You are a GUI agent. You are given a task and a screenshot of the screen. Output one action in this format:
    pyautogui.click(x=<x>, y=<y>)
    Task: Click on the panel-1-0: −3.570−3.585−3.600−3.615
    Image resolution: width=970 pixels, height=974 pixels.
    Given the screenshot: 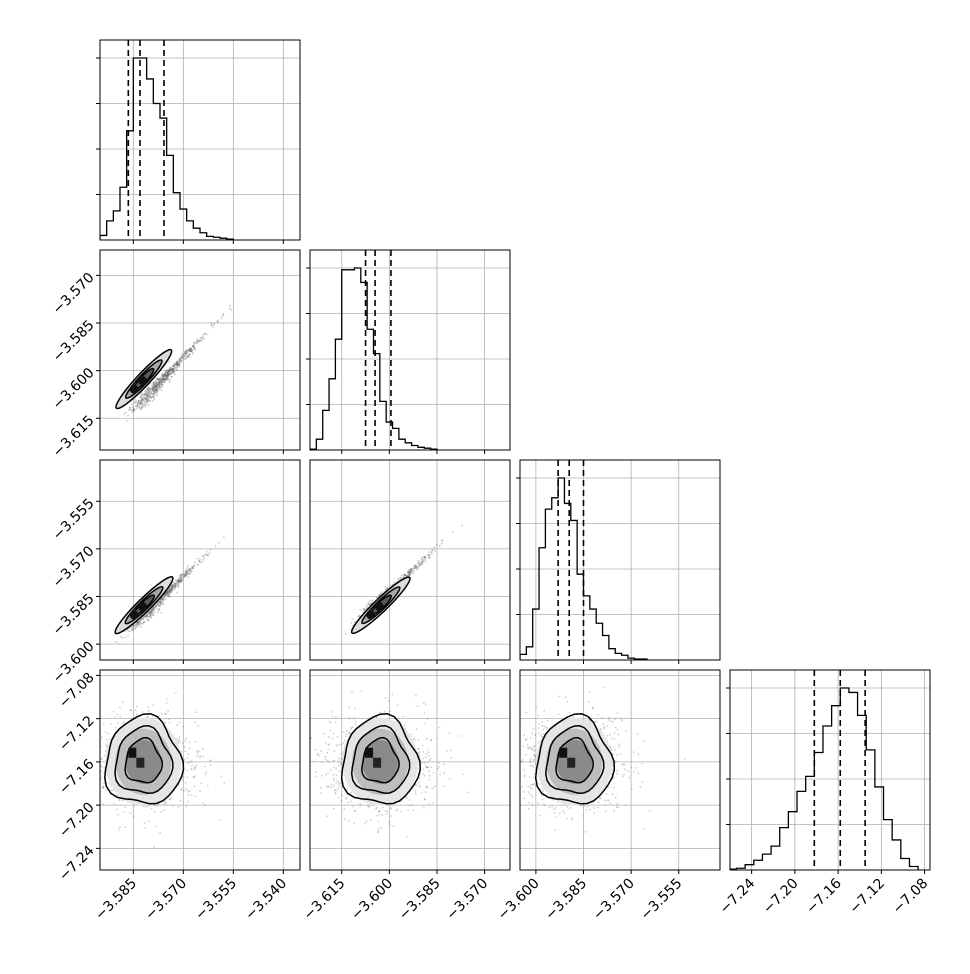 What is the action you would take?
    pyautogui.click(x=175, y=355)
    